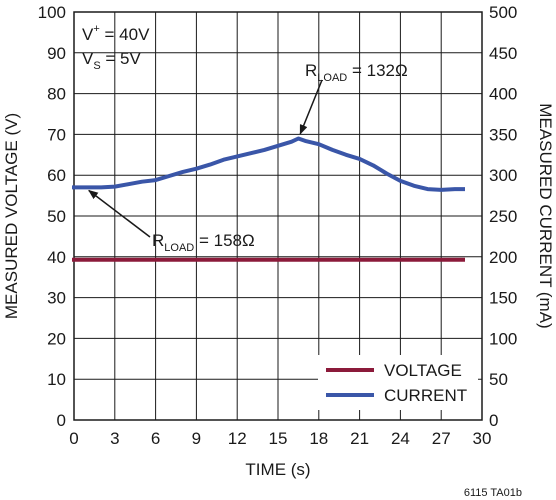  I want to click on annotation-rload-132-rest: = 132Ω, so click(377, 70).